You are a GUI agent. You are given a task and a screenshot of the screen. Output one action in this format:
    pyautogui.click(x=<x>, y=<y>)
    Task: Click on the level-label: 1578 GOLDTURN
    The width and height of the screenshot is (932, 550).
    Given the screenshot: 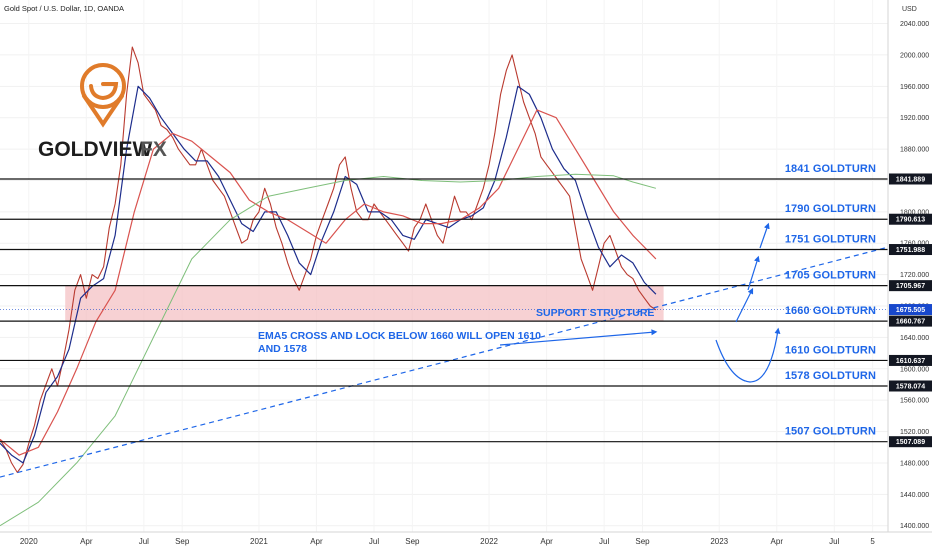 What is the action you would take?
    pyautogui.click(x=830, y=376)
    